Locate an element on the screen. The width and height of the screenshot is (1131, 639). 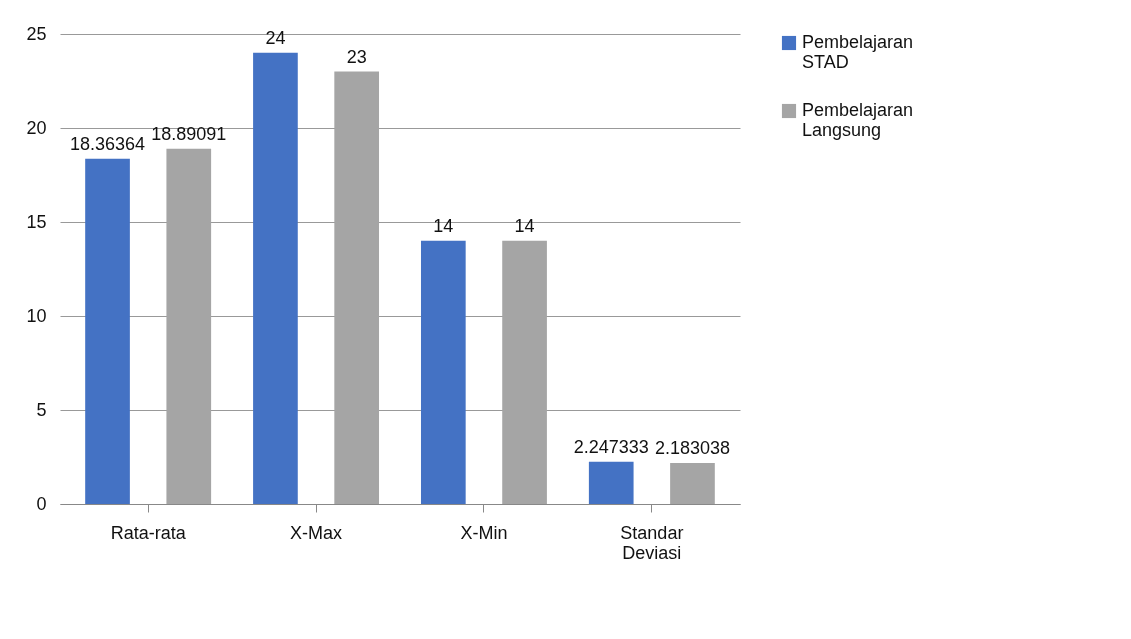
data-label: 23 is located at coordinates (356, 56).